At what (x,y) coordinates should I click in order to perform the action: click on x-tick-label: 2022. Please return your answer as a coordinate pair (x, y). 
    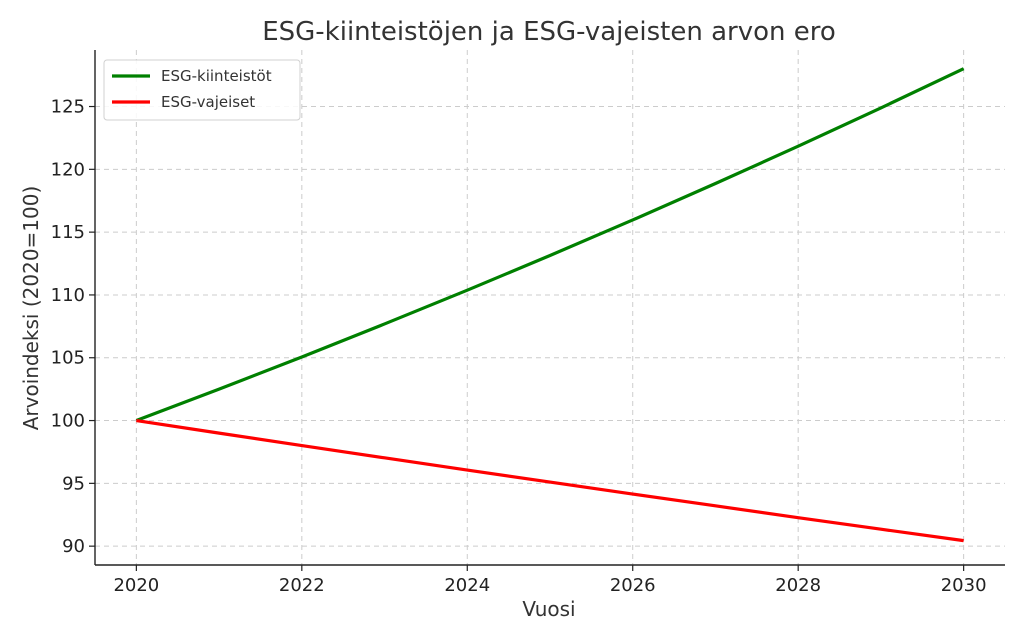
    Looking at the image, I should click on (302, 585).